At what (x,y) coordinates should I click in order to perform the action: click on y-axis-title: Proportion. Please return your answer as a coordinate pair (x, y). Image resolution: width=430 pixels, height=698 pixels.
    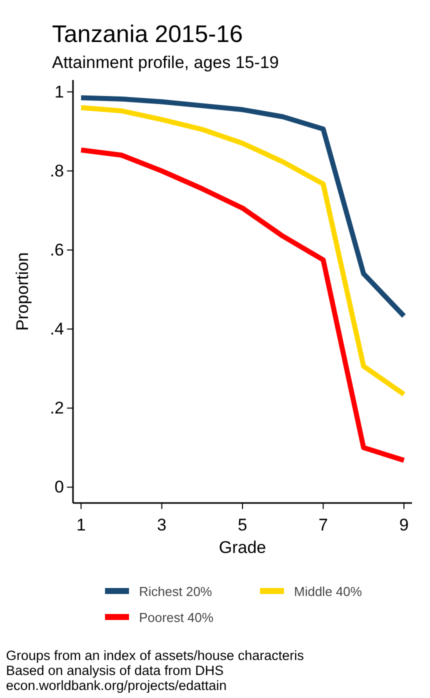
    Looking at the image, I should click on (22, 291).